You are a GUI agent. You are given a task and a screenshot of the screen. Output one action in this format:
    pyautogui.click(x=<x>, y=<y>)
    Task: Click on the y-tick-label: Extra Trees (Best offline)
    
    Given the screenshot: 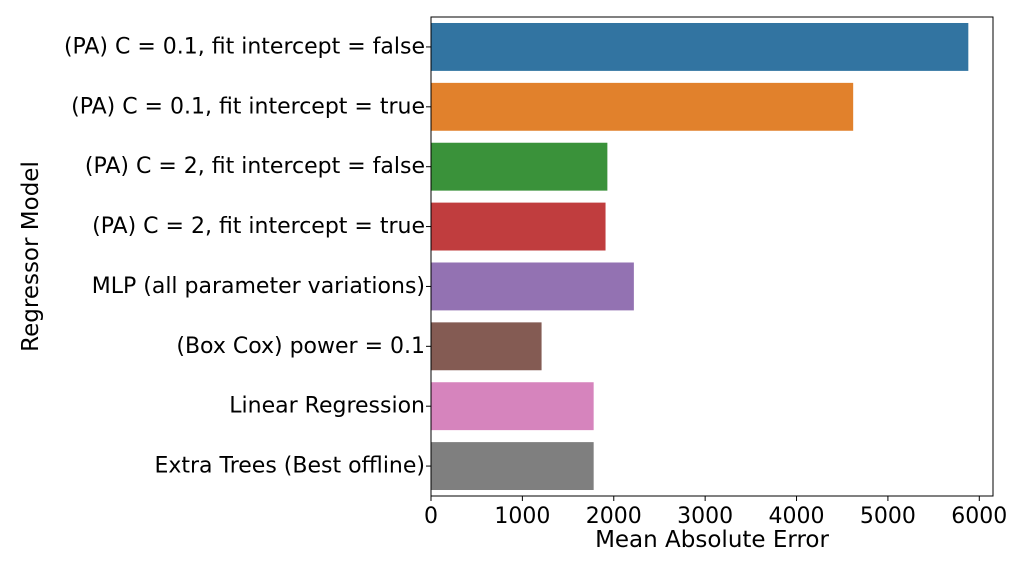 What is the action you would take?
    pyautogui.click(x=289, y=466)
    